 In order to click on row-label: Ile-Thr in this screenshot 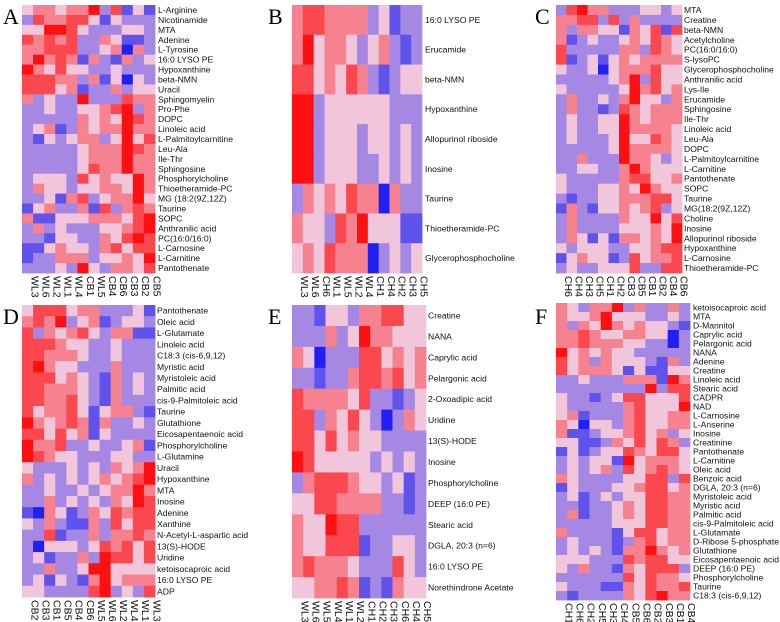, I will do `click(696, 119)`.